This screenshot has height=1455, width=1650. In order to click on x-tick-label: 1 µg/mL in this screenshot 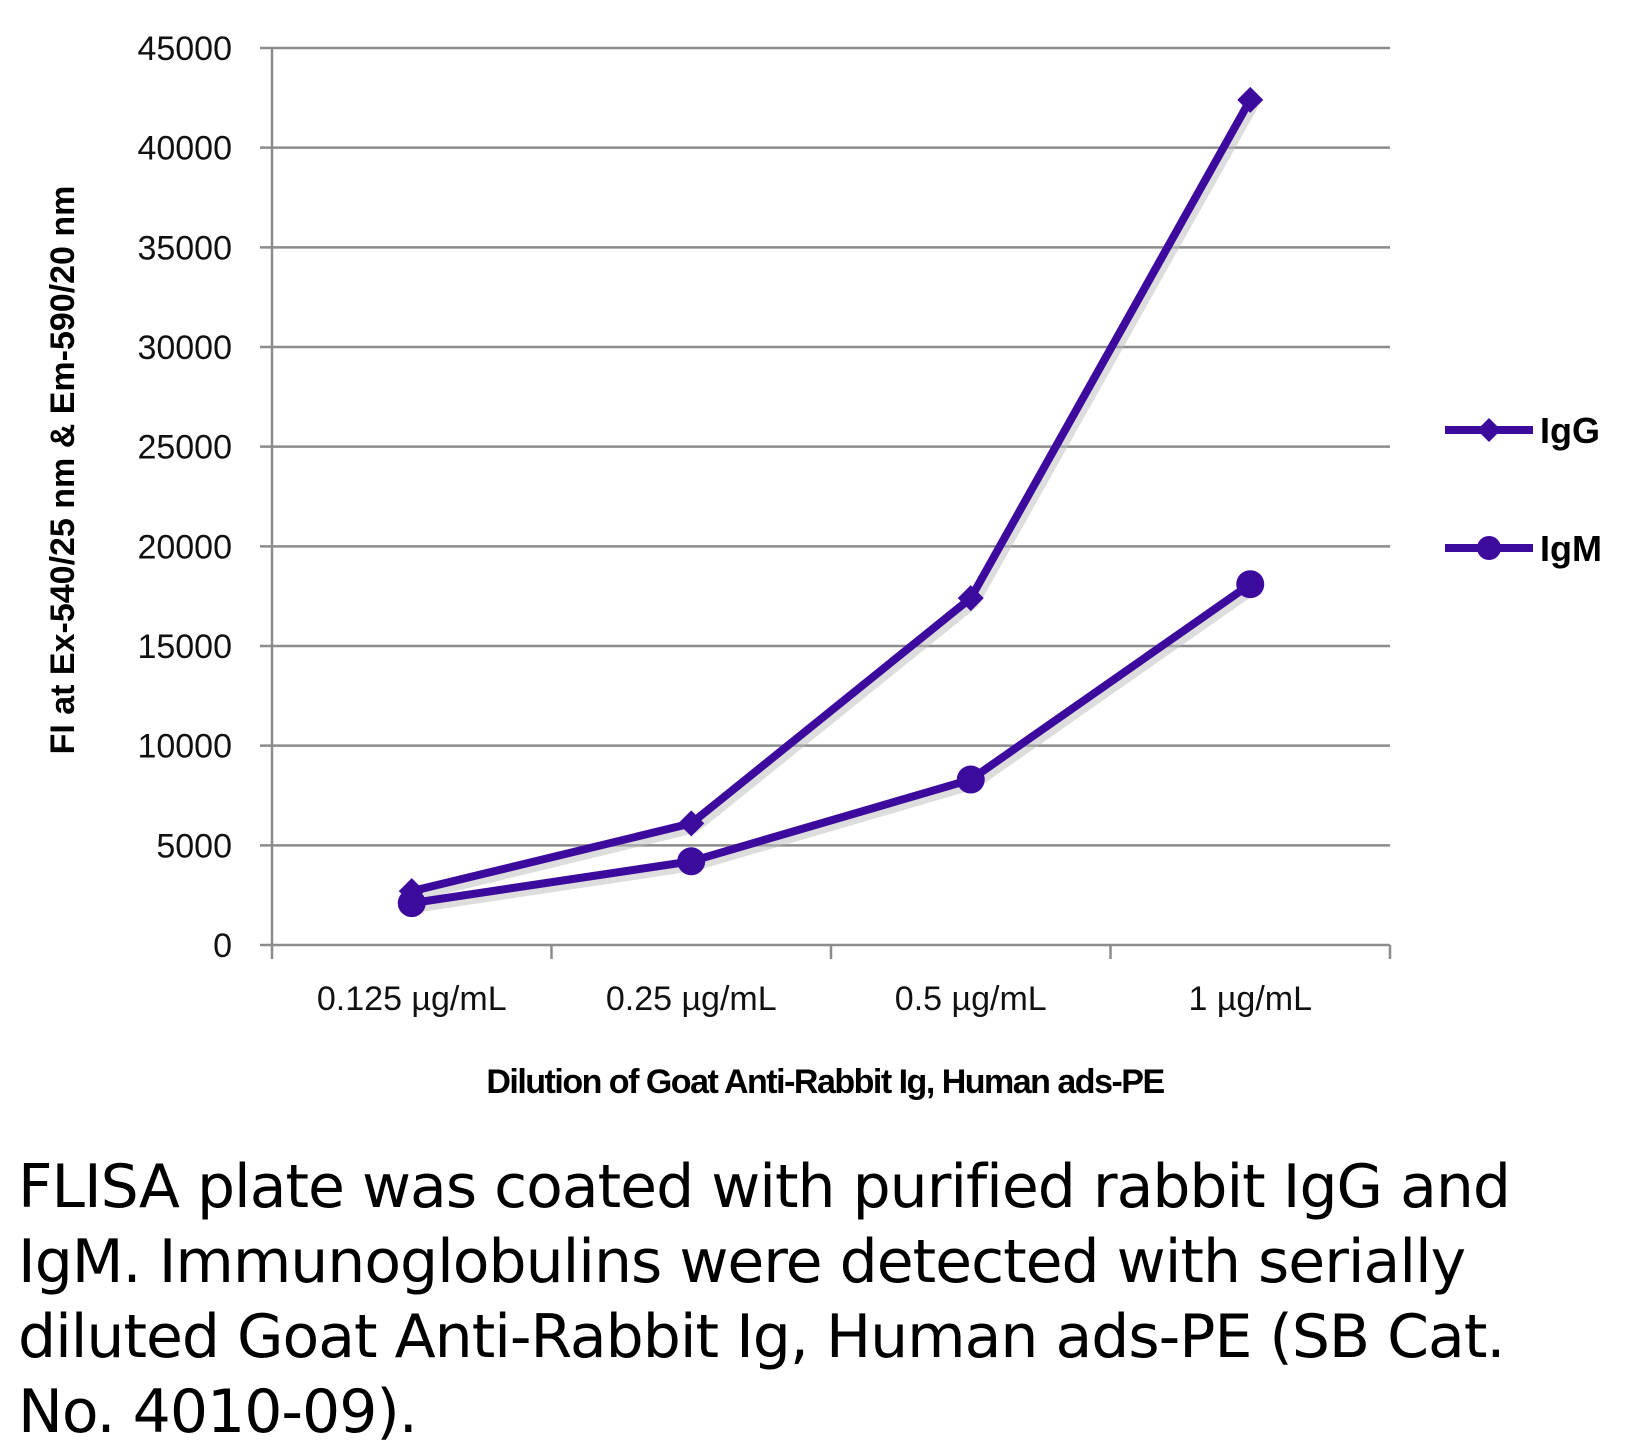, I will do `click(1250, 999)`.